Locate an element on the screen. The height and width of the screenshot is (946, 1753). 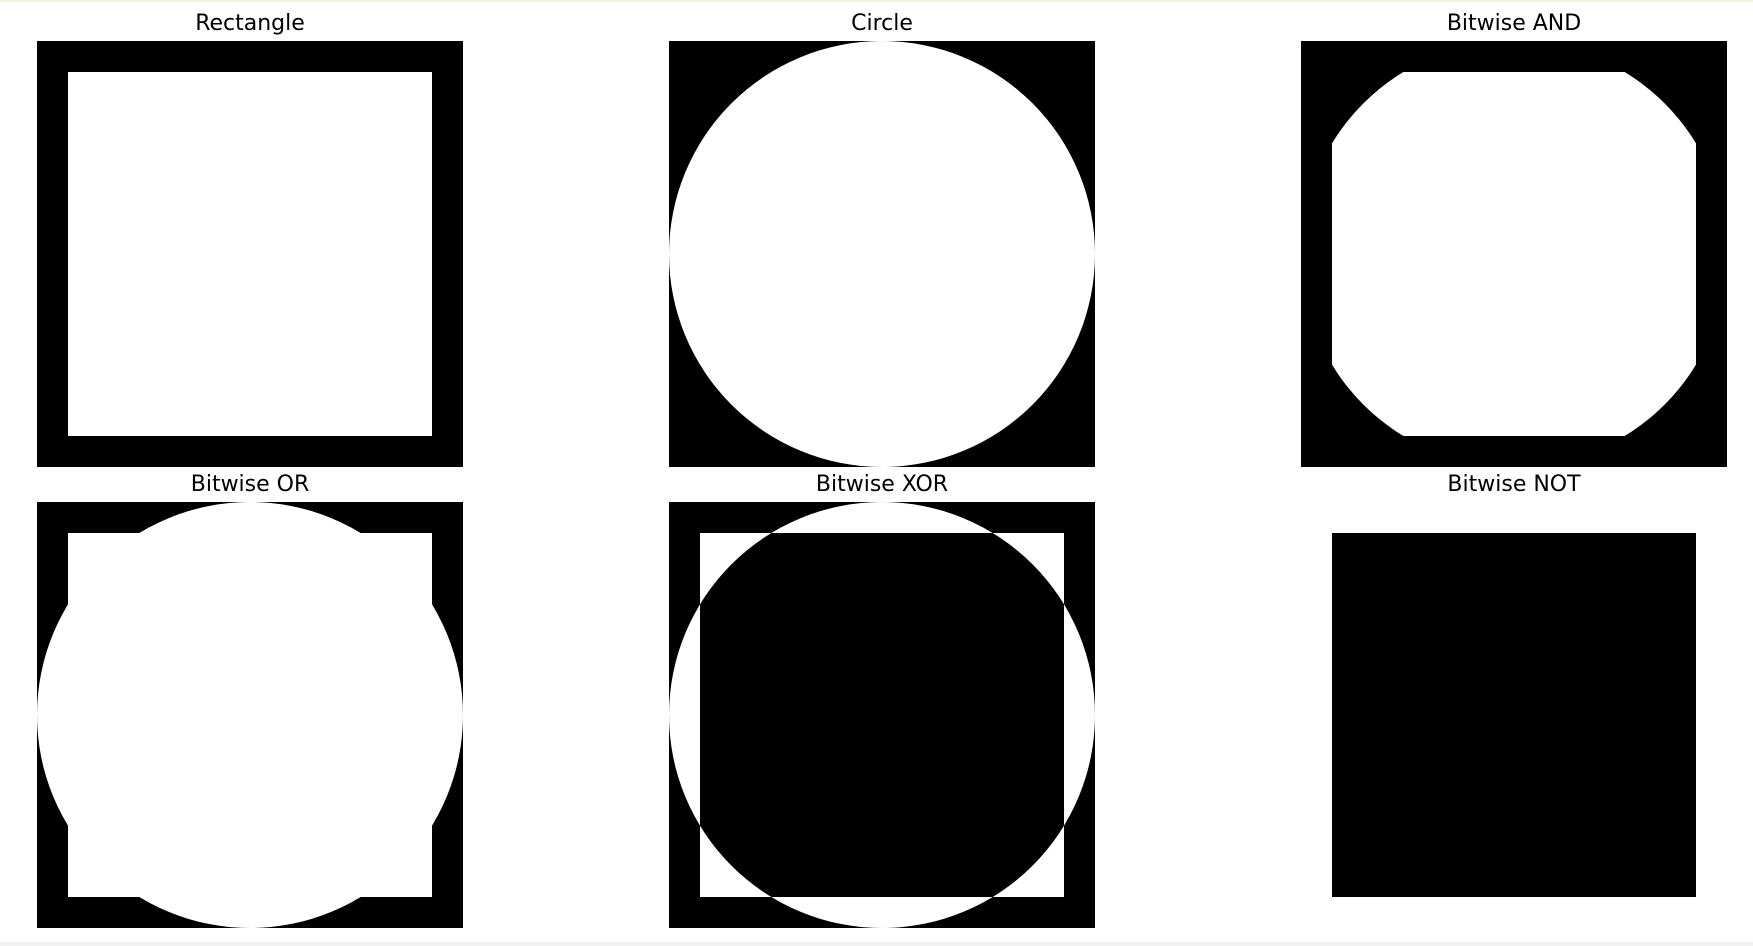
panel-image-rectangle is located at coordinates (250, 254).